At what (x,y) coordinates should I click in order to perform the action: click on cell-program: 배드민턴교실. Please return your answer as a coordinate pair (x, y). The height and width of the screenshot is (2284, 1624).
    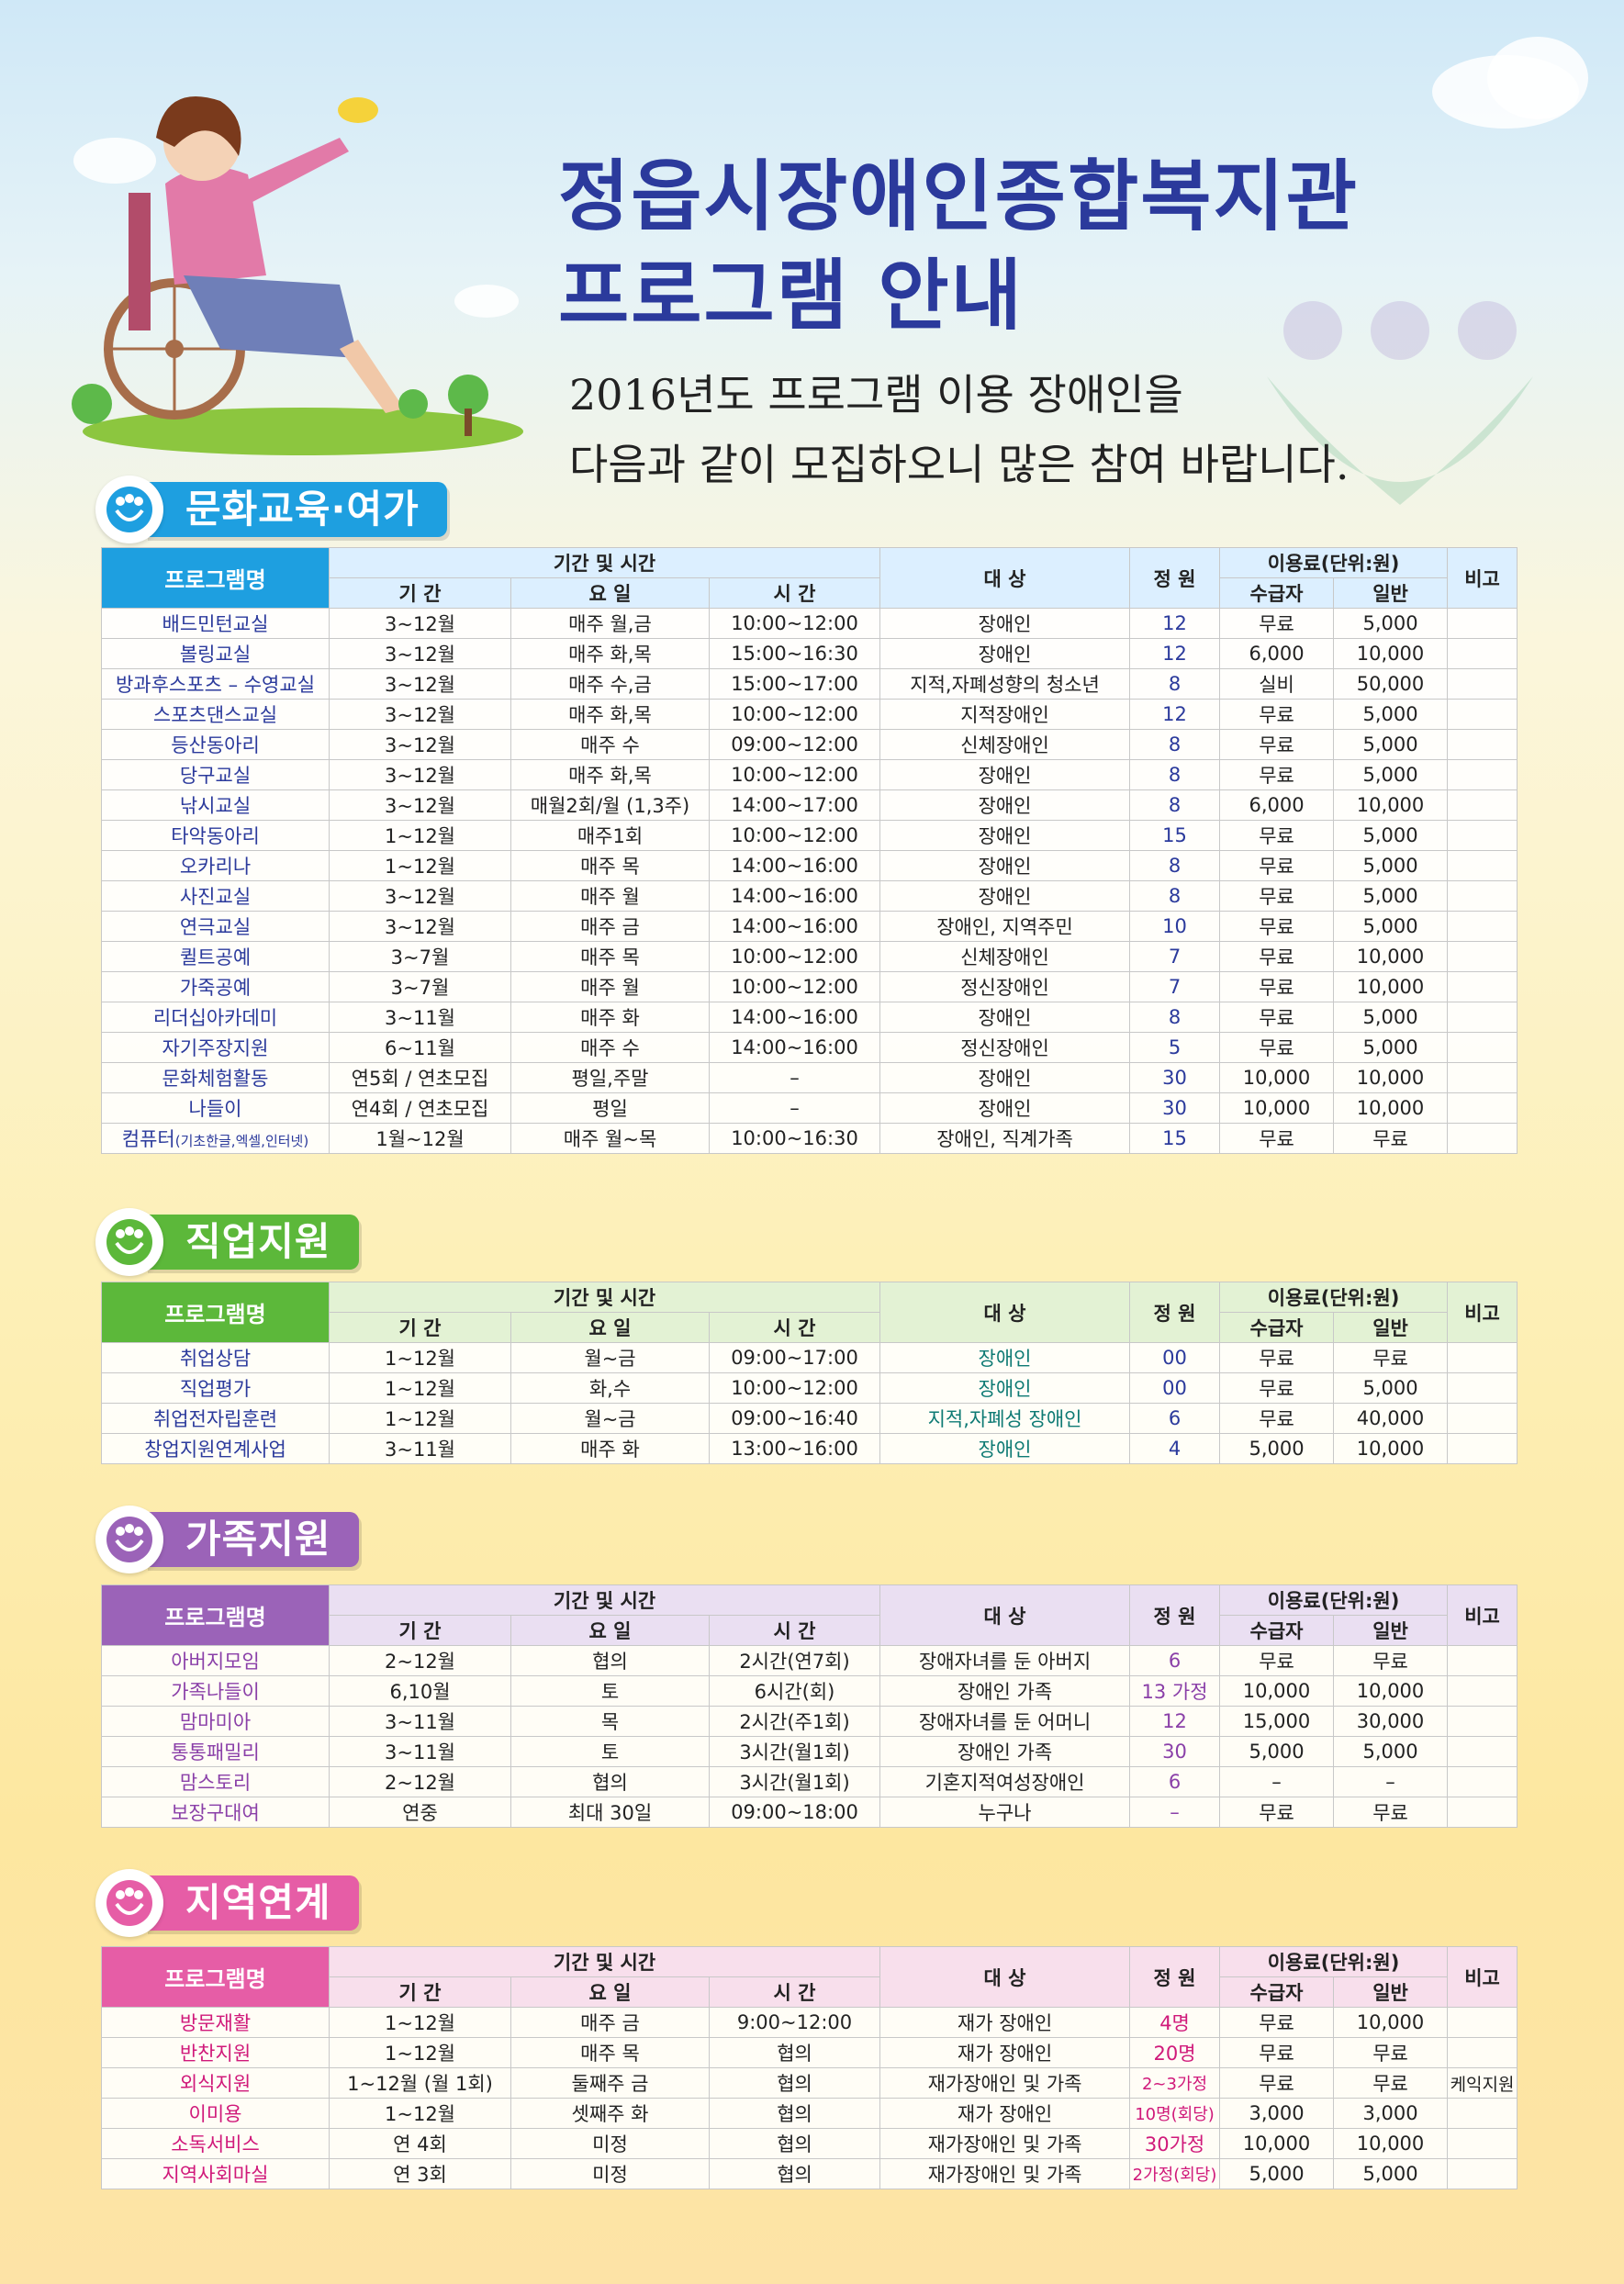
    Looking at the image, I should click on (215, 623).